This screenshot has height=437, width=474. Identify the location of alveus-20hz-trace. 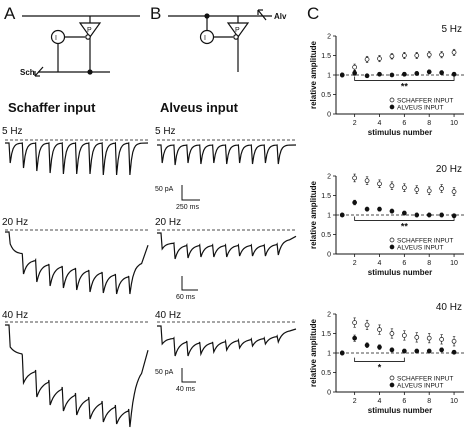
(227, 246).